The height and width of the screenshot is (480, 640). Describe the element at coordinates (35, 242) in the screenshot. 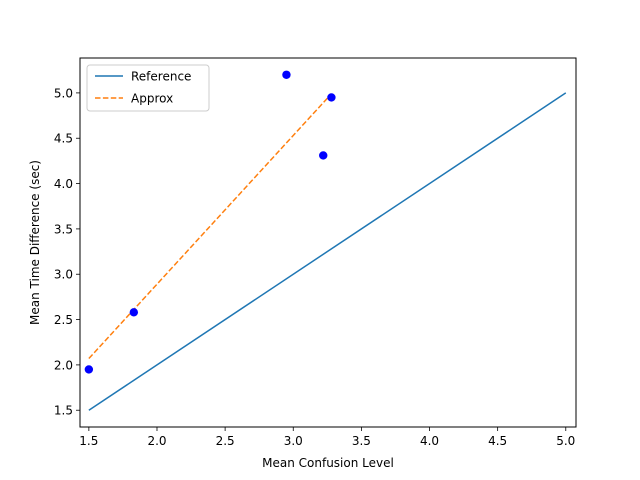

I see `y-axis-label: Mean Time Difference (sec)` at that location.